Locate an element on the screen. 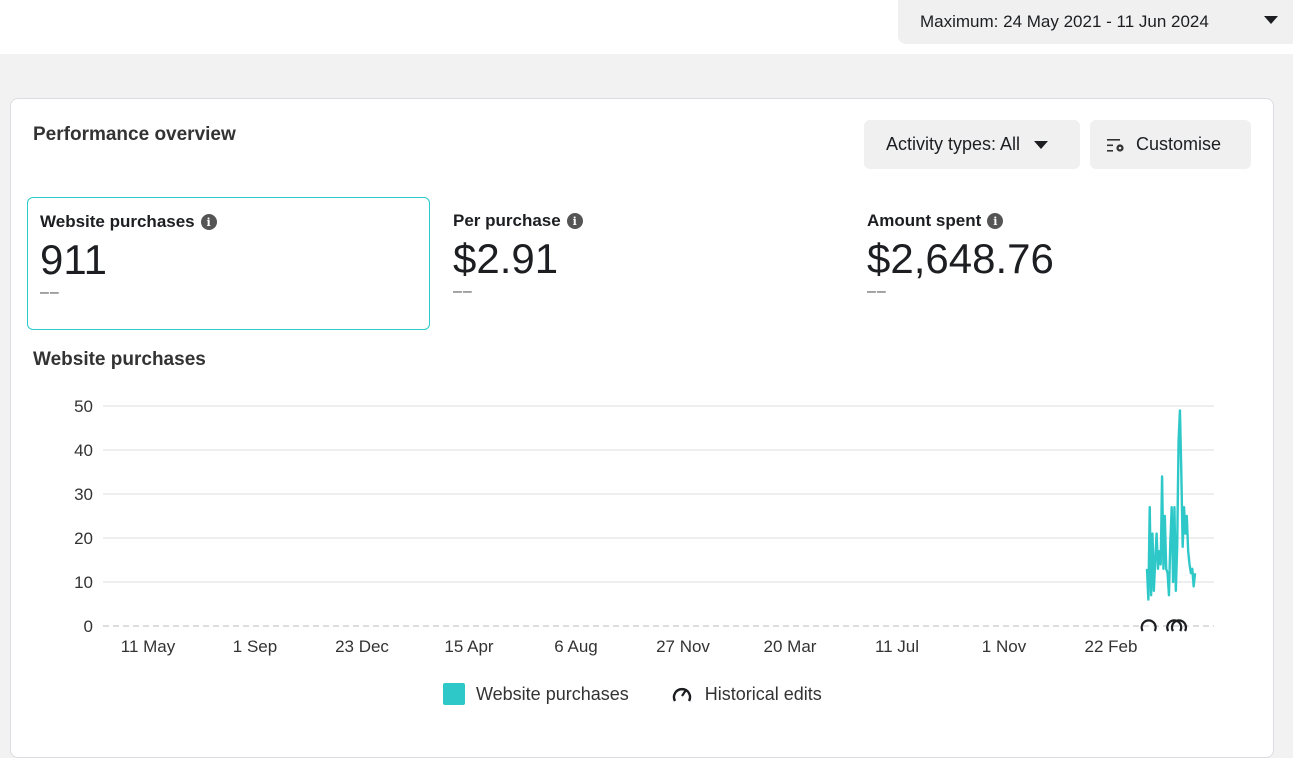 This screenshot has height=758, width=1293. date-range-dropdown: Maximum: 24 May 2021 - 11 Jun 2024 is located at coordinates (1095, 22).